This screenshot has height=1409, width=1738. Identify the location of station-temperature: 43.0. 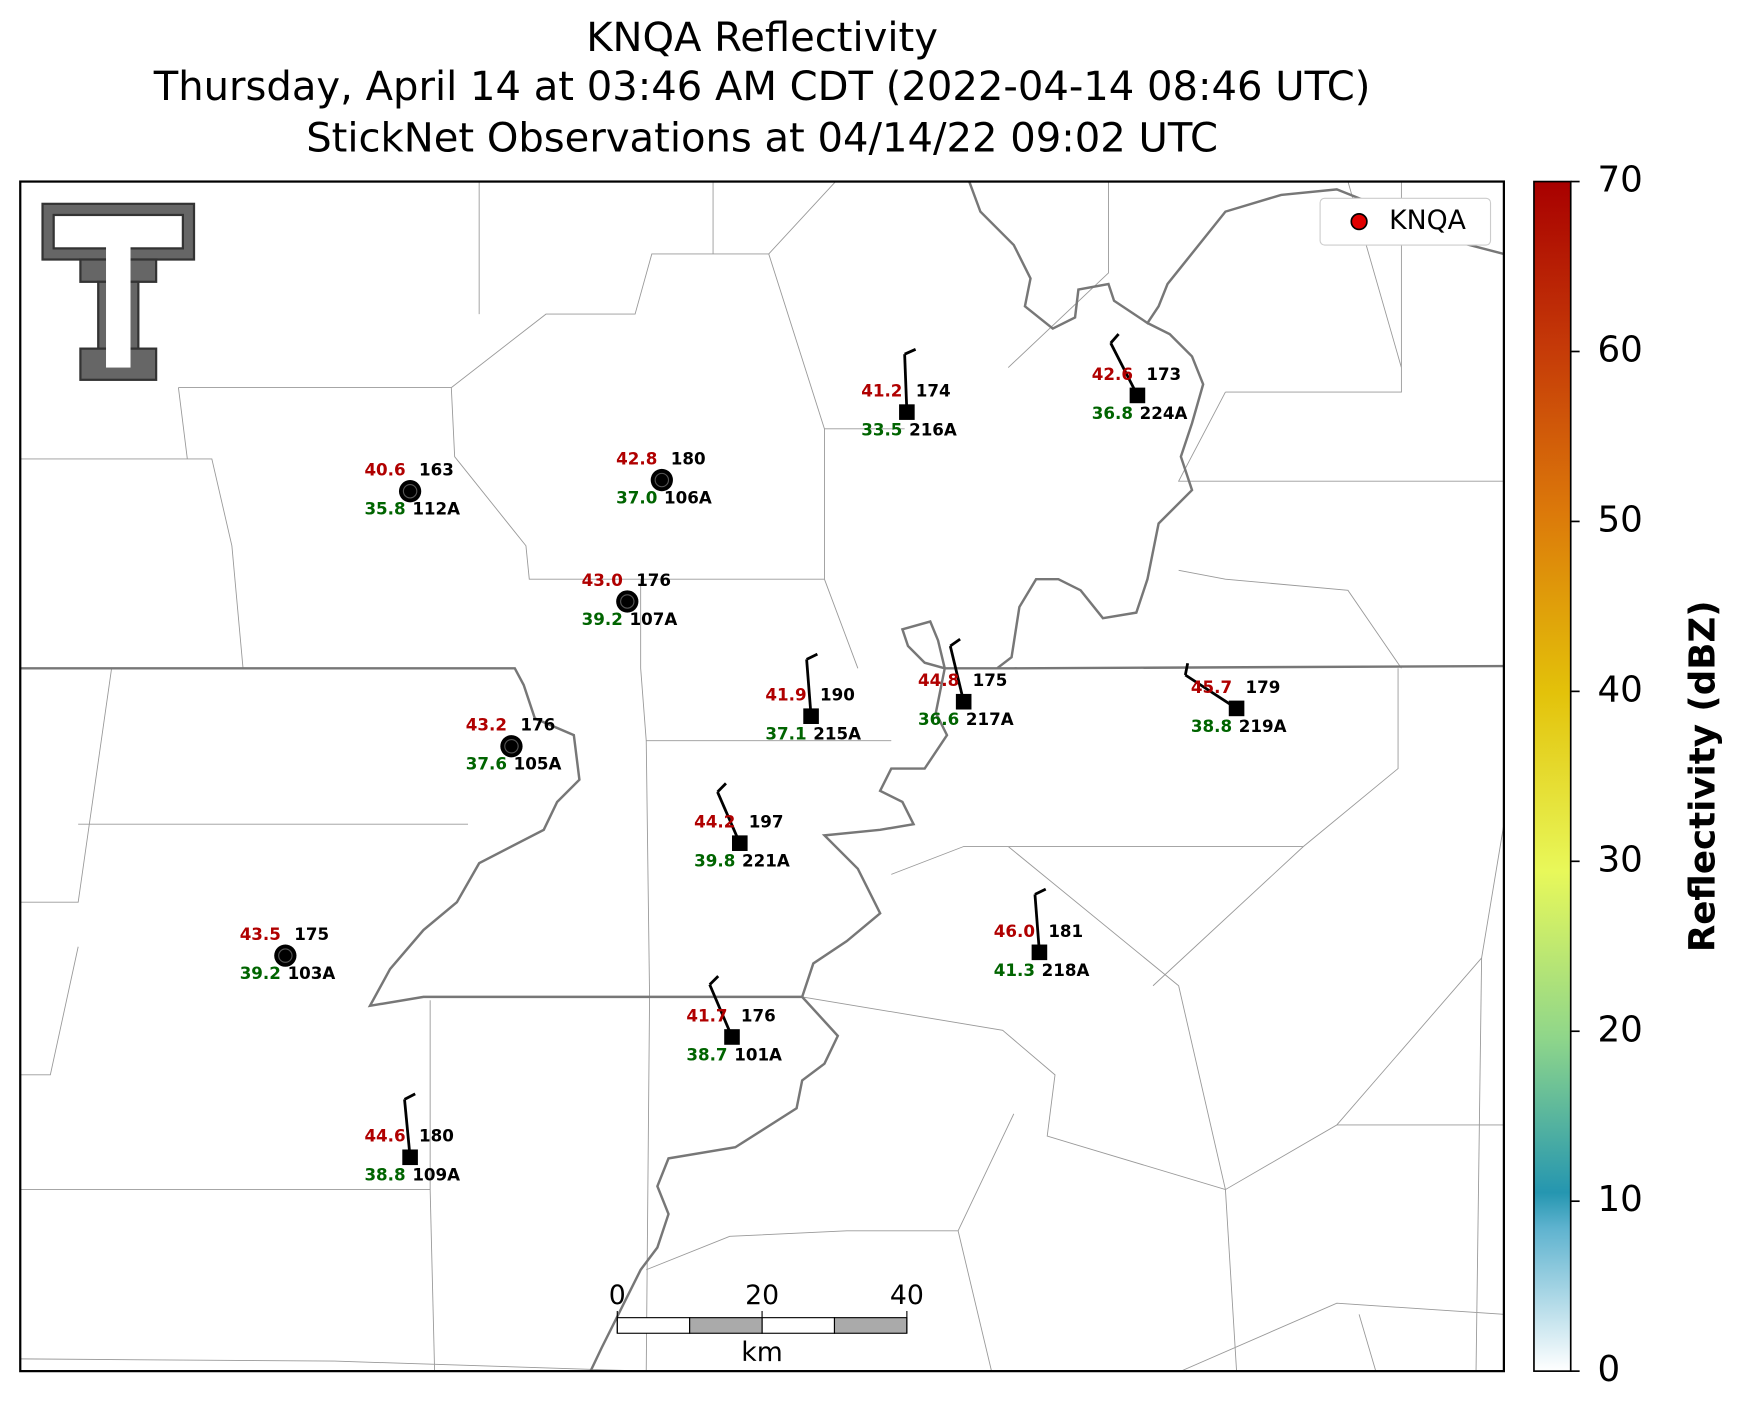
(602, 580).